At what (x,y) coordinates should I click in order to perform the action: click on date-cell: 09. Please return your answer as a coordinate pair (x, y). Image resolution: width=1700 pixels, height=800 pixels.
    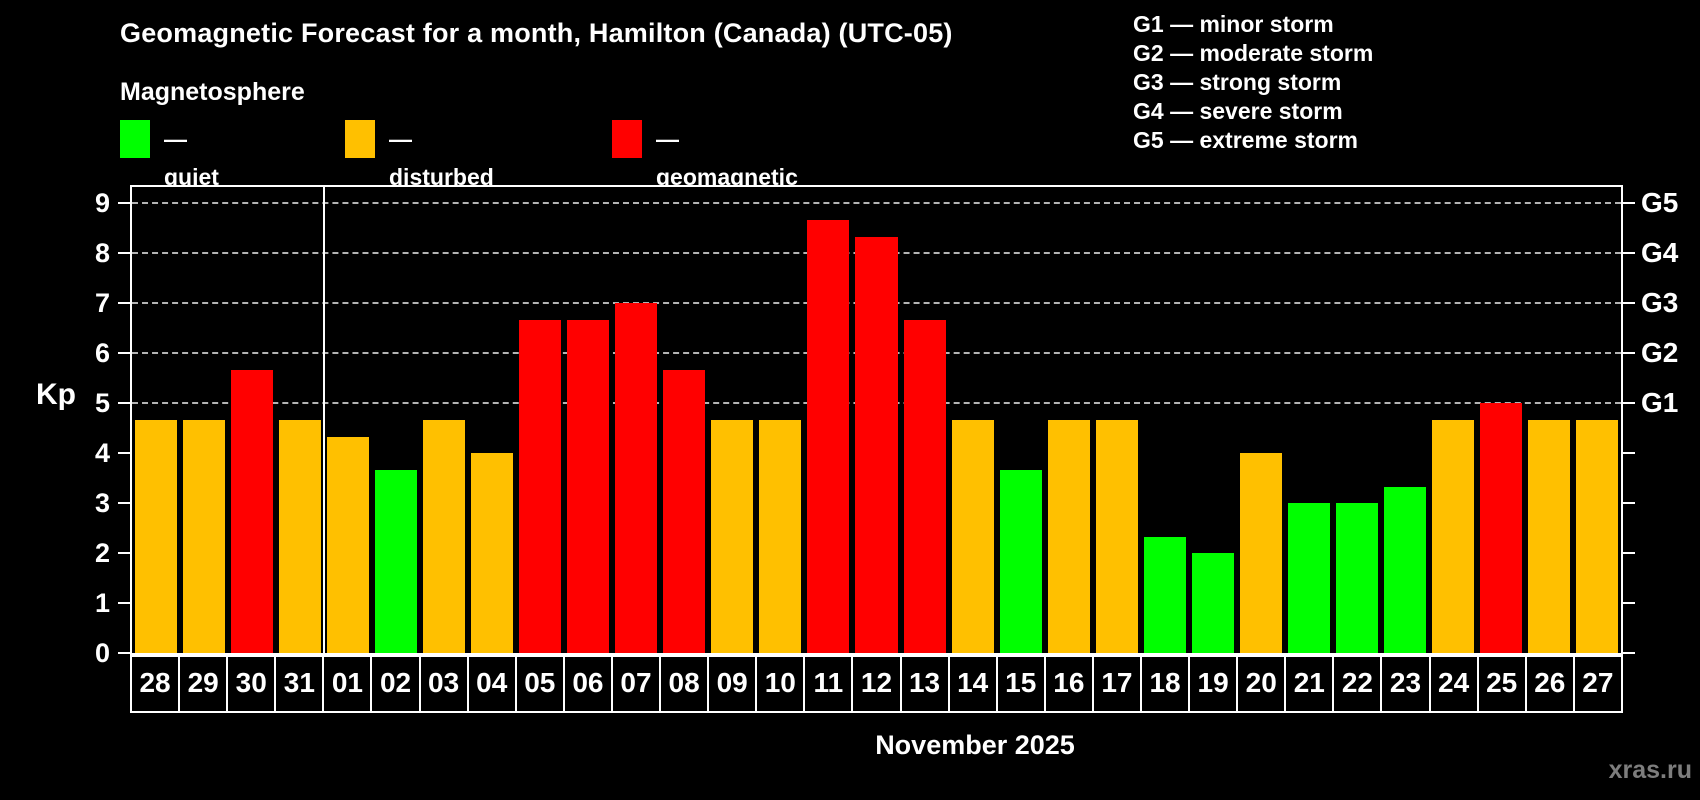
    Looking at the image, I should click on (733, 684).